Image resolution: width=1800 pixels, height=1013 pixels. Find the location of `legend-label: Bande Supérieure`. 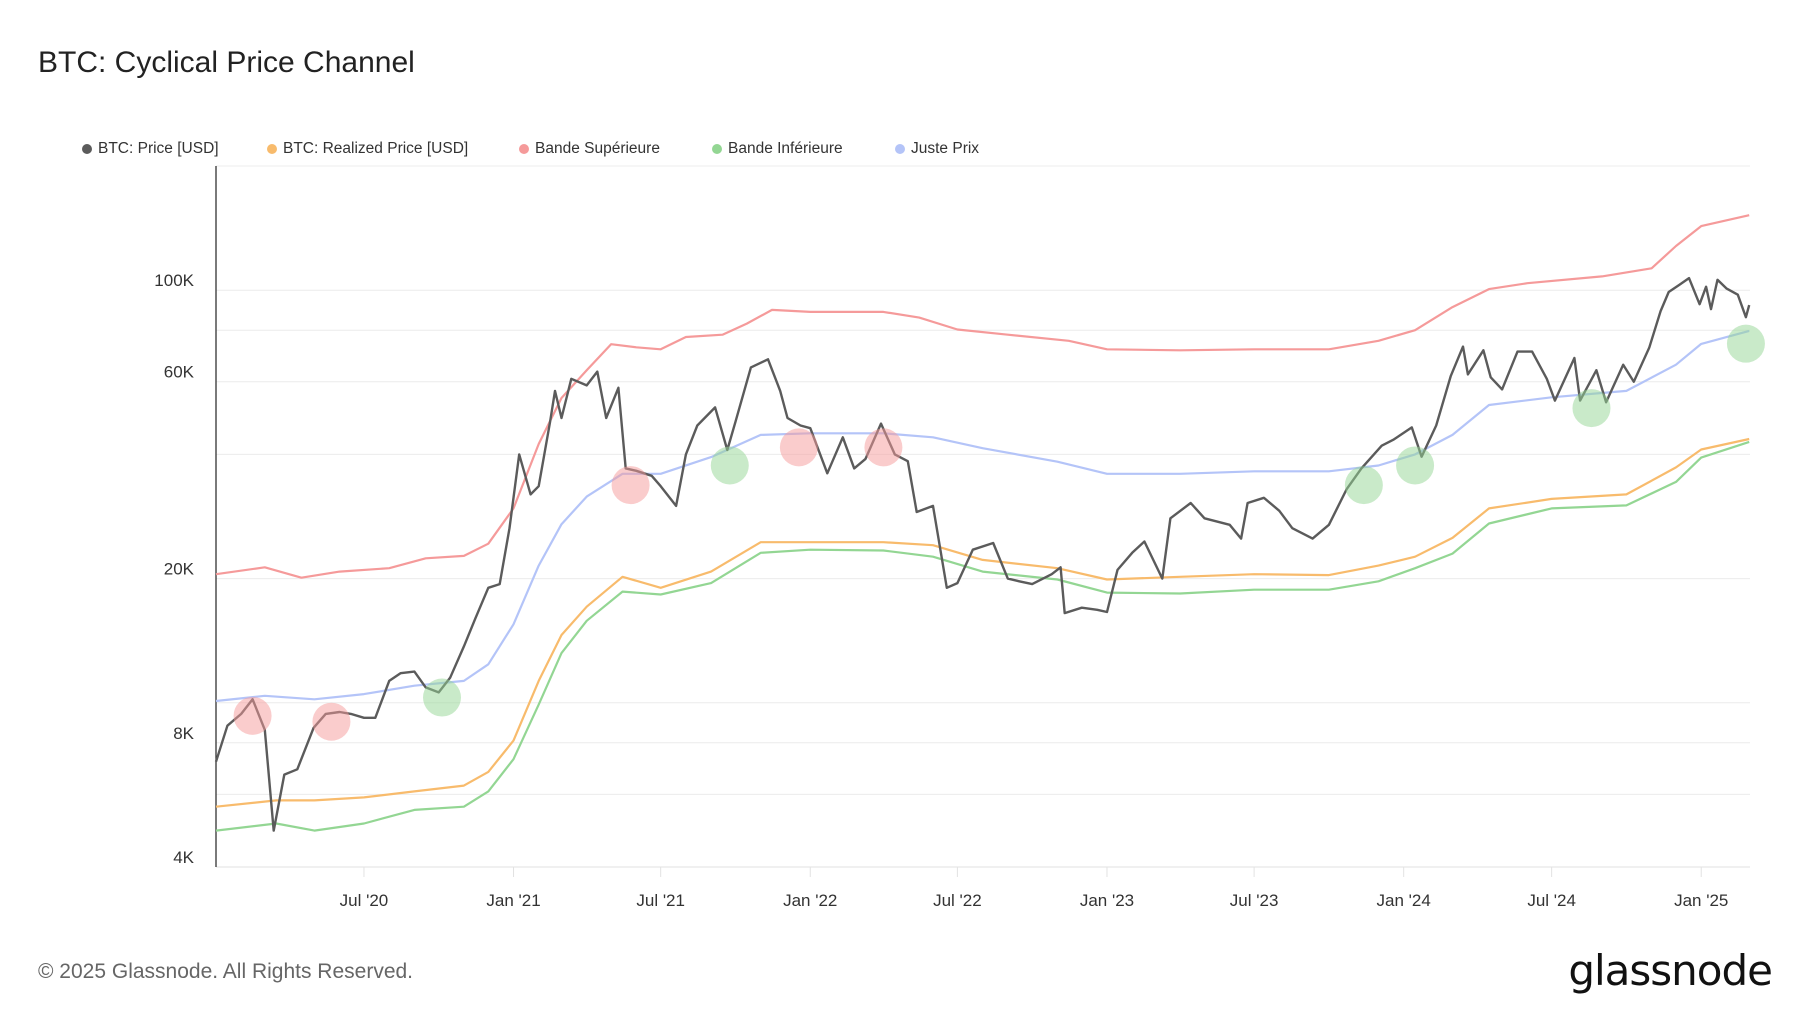

legend-label: Bande Supérieure is located at coordinates (597, 148).